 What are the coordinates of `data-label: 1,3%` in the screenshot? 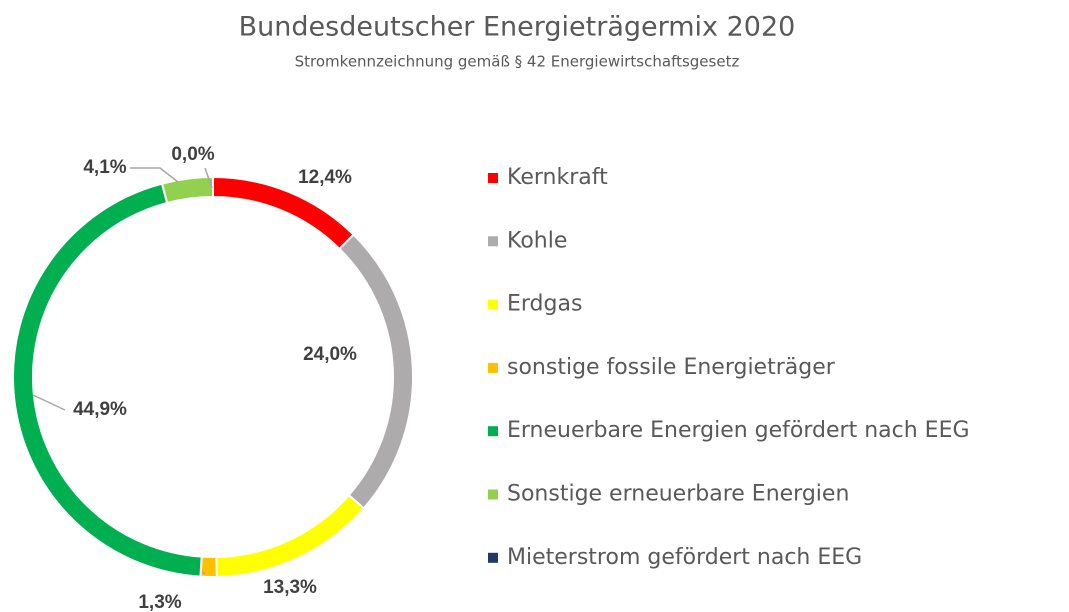 It's located at (159, 602).